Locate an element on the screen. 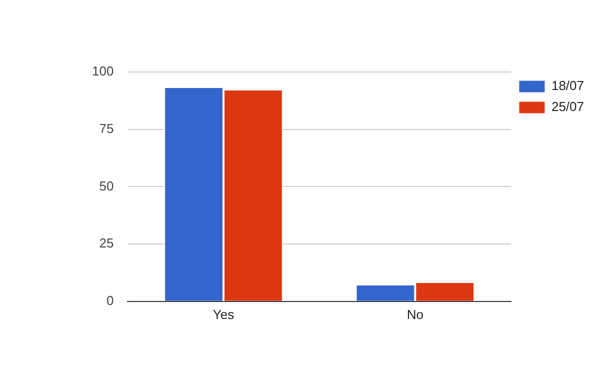 Image resolution: width=600 pixels, height=371 pixels. y-tick-label: 0 is located at coordinates (110, 300).